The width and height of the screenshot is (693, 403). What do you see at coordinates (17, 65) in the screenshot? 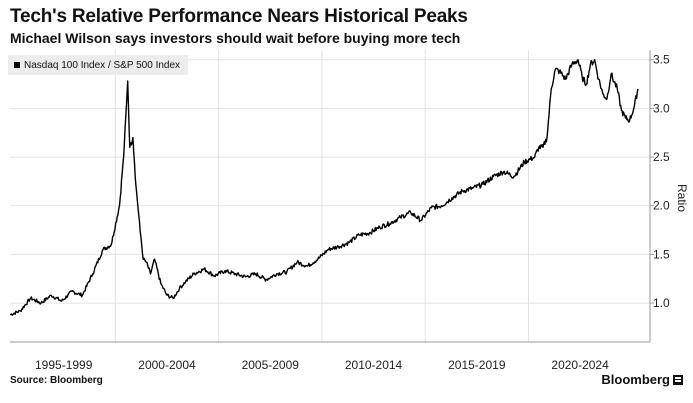
I see `legend-swatch` at bounding box center [17, 65].